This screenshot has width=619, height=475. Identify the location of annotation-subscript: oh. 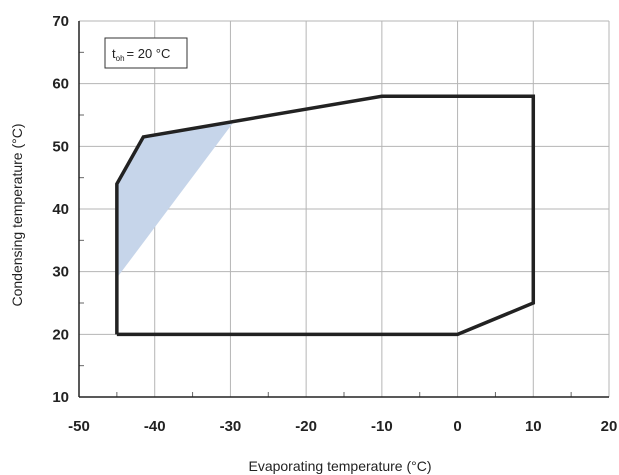
(120, 58).